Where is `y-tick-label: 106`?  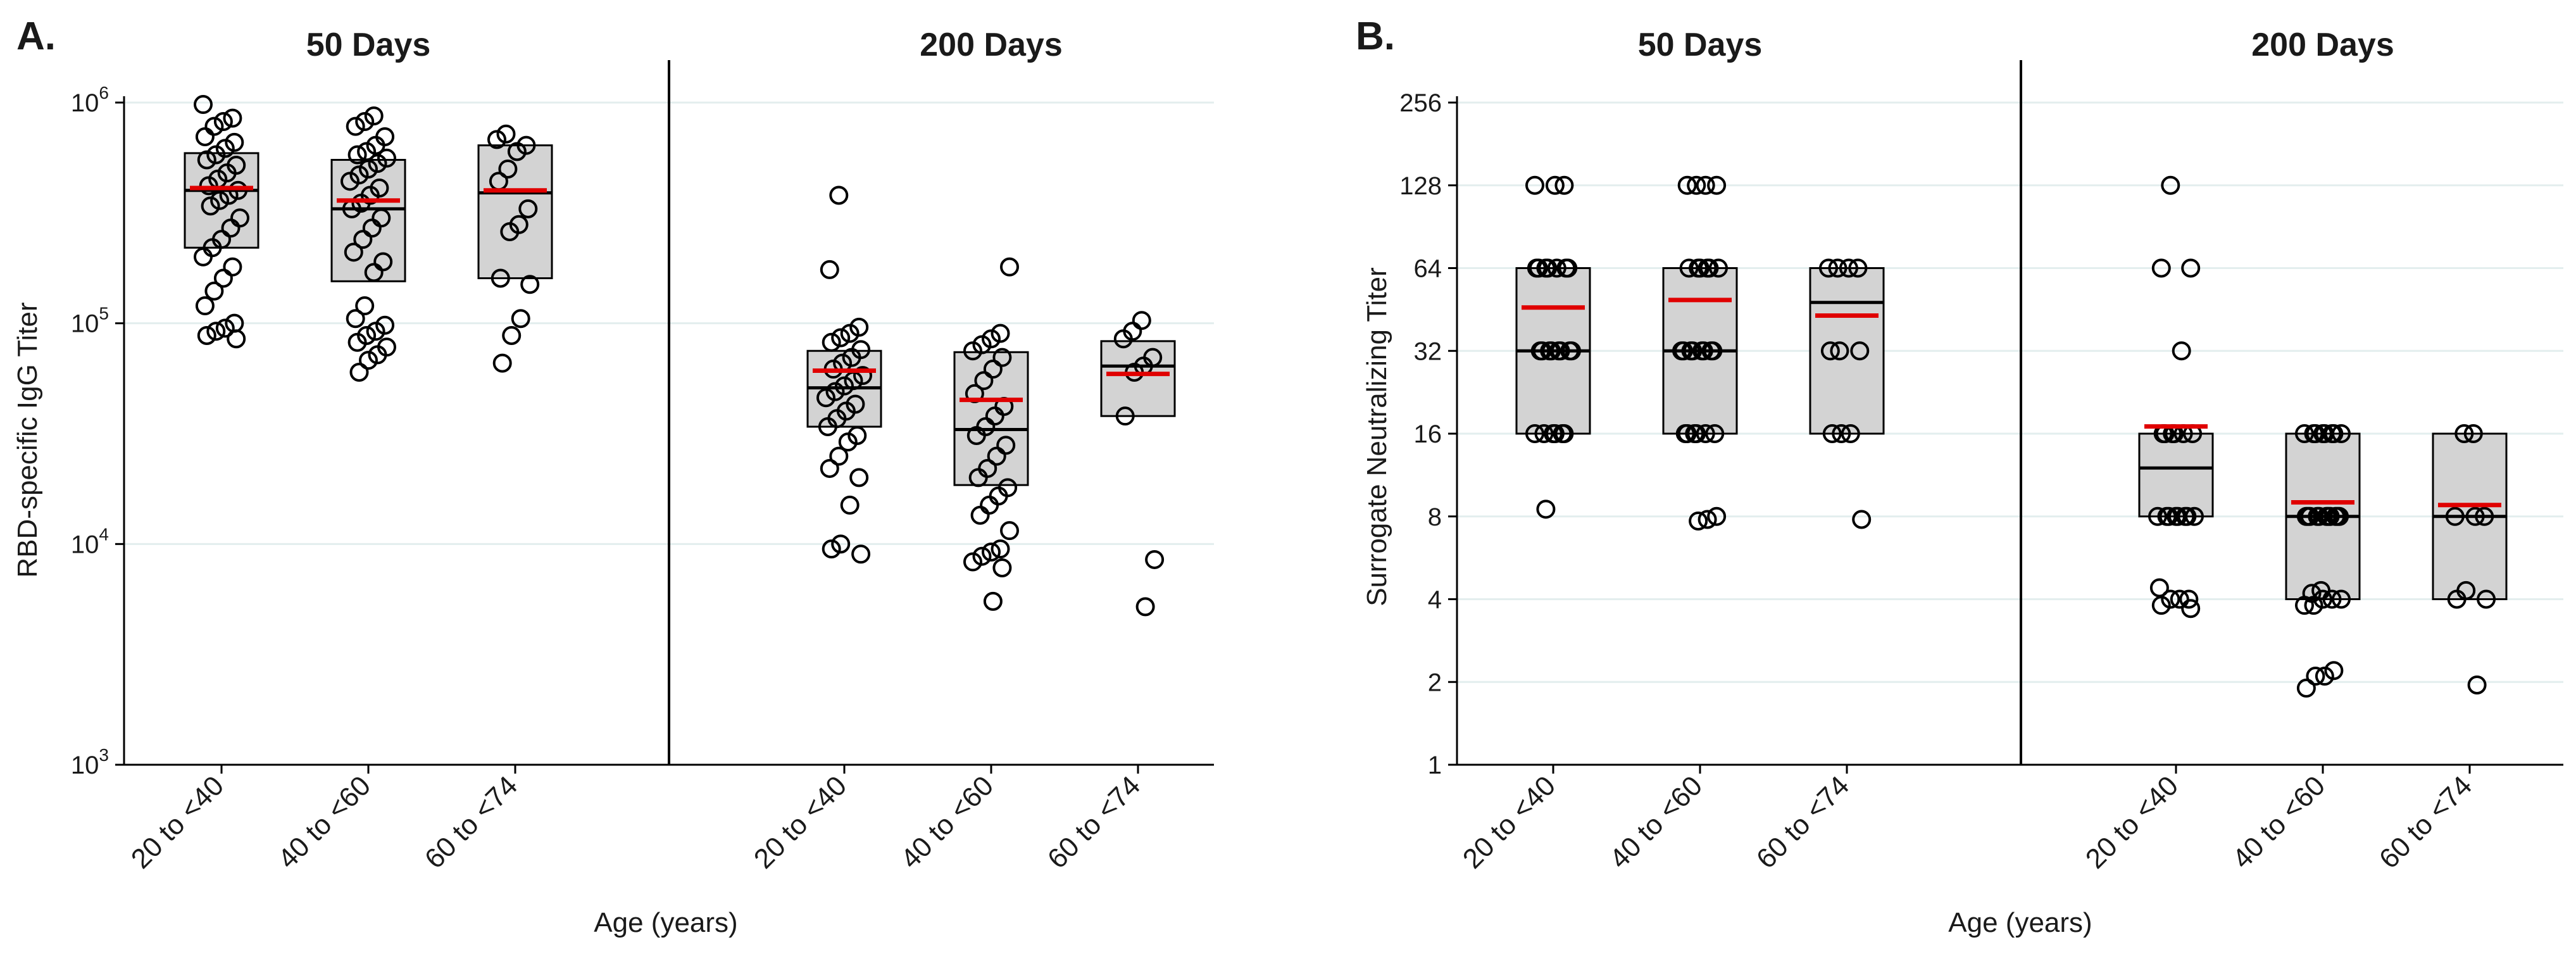
y-tick-label: 106 is located at coordinates (90, 100).